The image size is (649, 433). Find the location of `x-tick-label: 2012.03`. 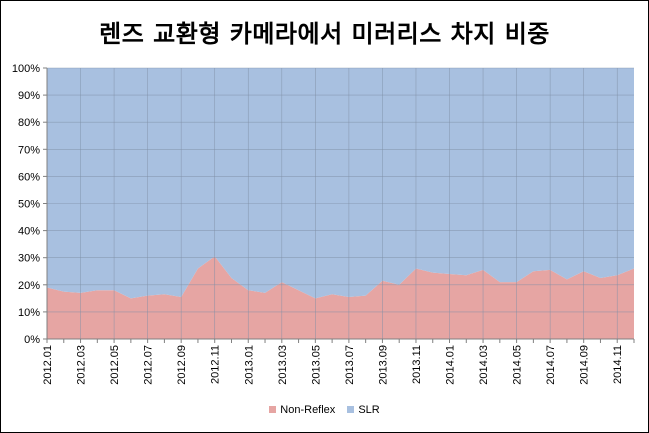

x-tick-label: 2012.03 is located at coordinates (82, 365).